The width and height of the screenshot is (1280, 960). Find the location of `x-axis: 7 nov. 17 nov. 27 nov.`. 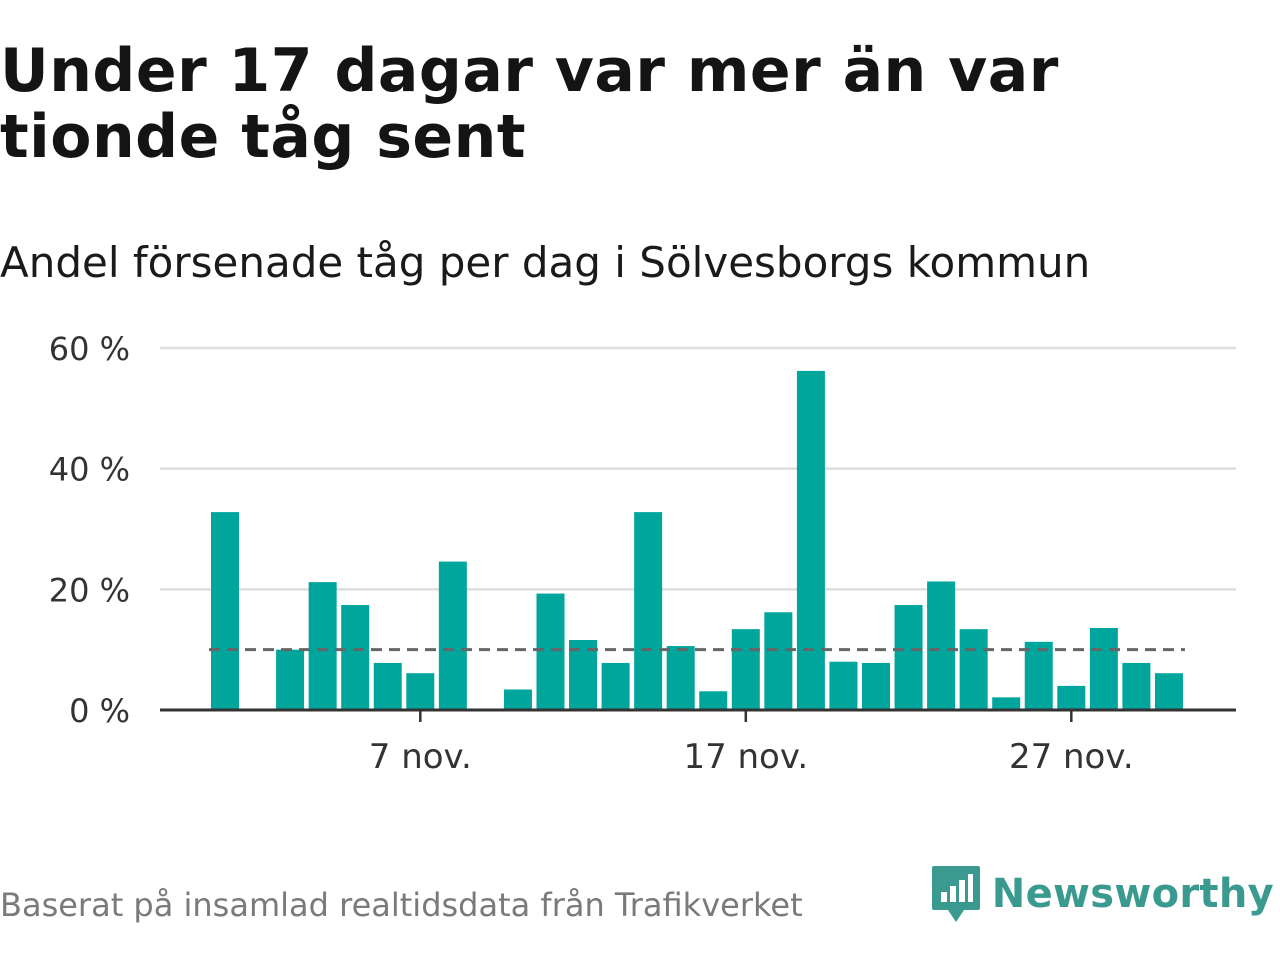

x-axis: 7 nov. 17 nov. 27 nov. is located at coordinates (698, 742).